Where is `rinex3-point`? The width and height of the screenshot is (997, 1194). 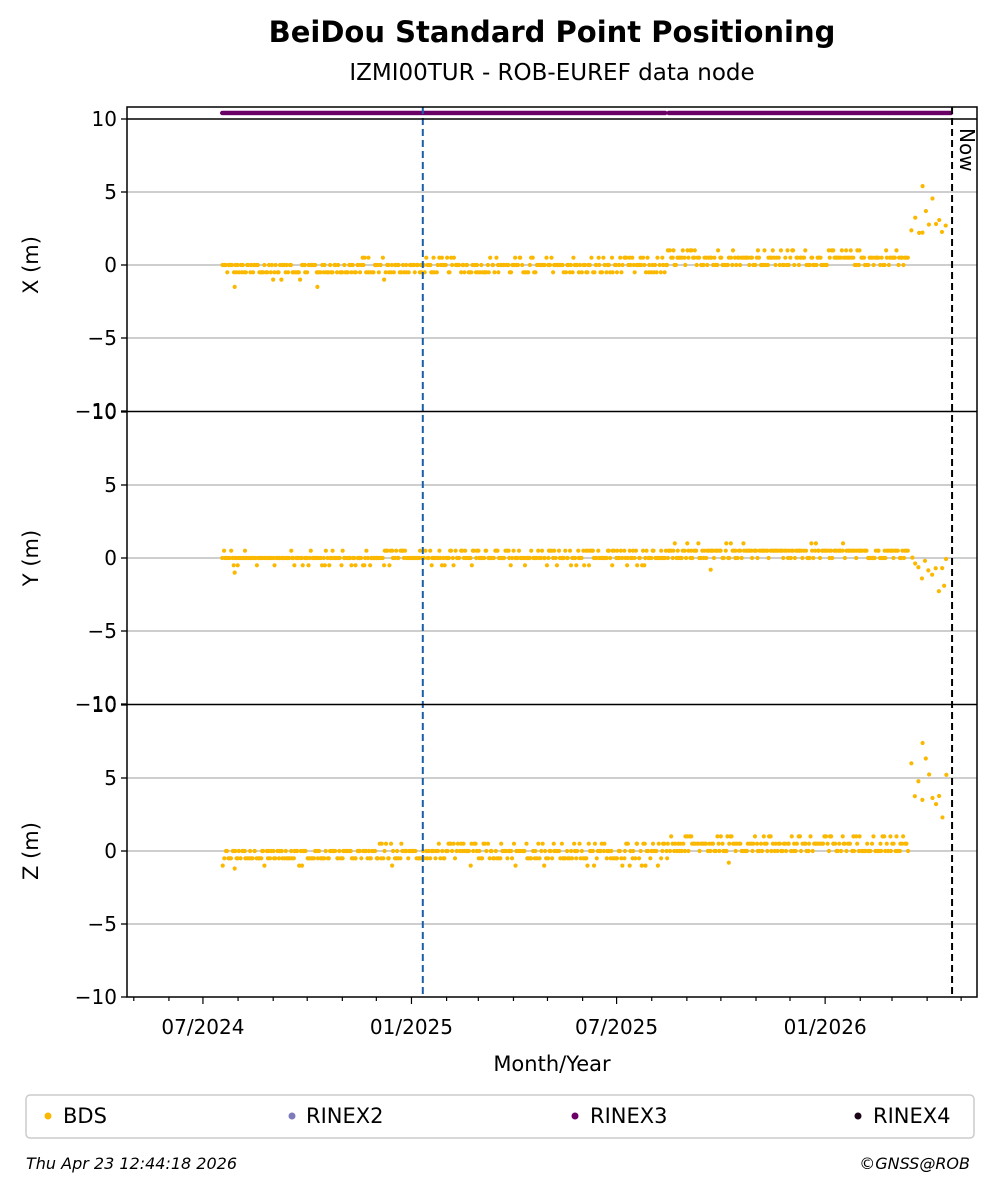
rinex3-point is located at coordinates (665, 113).